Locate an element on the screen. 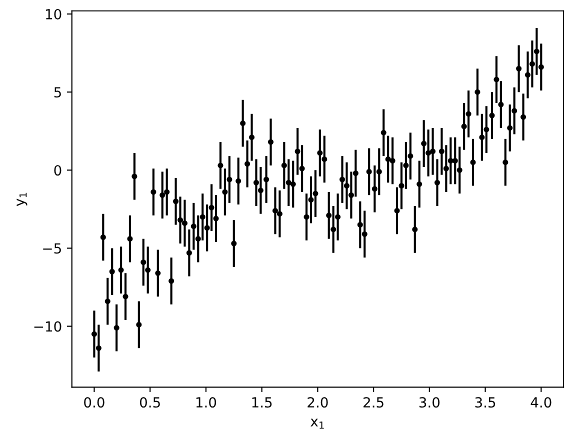  x-tick-label: 0.0 is located at coordinates (94, 402).